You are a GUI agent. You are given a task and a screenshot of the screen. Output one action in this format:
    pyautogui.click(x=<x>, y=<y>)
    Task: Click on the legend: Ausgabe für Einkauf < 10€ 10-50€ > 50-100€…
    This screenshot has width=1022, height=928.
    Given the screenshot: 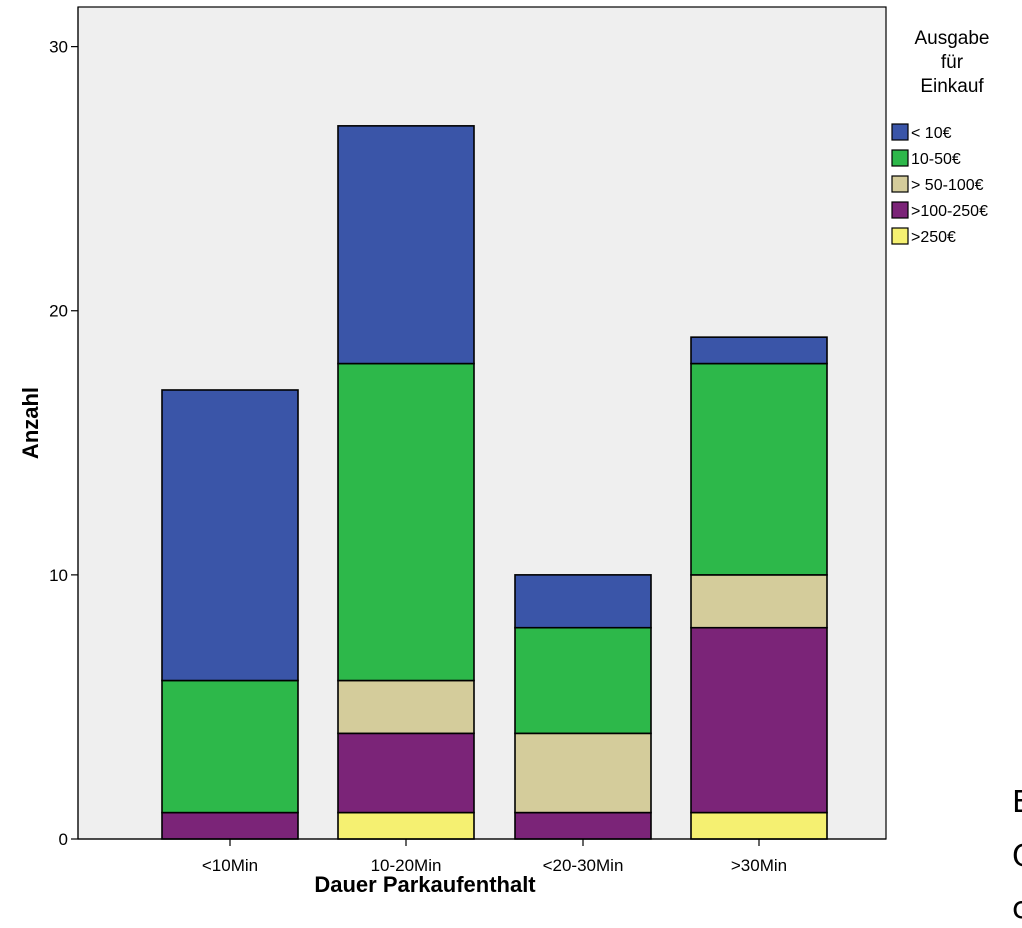 What is the action you would take?
    pyautogui.click(x=940, y=137)
    